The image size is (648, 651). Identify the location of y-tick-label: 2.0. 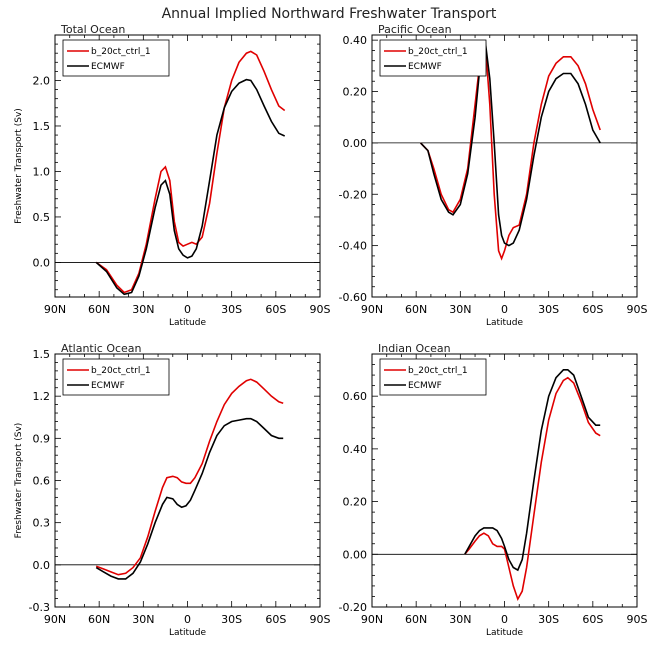
(42, 80).